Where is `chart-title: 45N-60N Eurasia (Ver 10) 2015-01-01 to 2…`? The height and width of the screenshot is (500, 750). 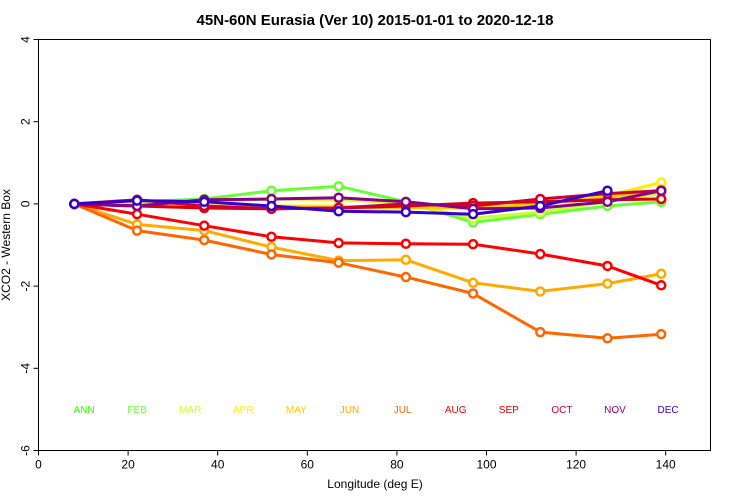 chart-title: 45N-60N Eurasia (Ver 10) 2015-01-01 to 2… is located at coordinates (375, 20).